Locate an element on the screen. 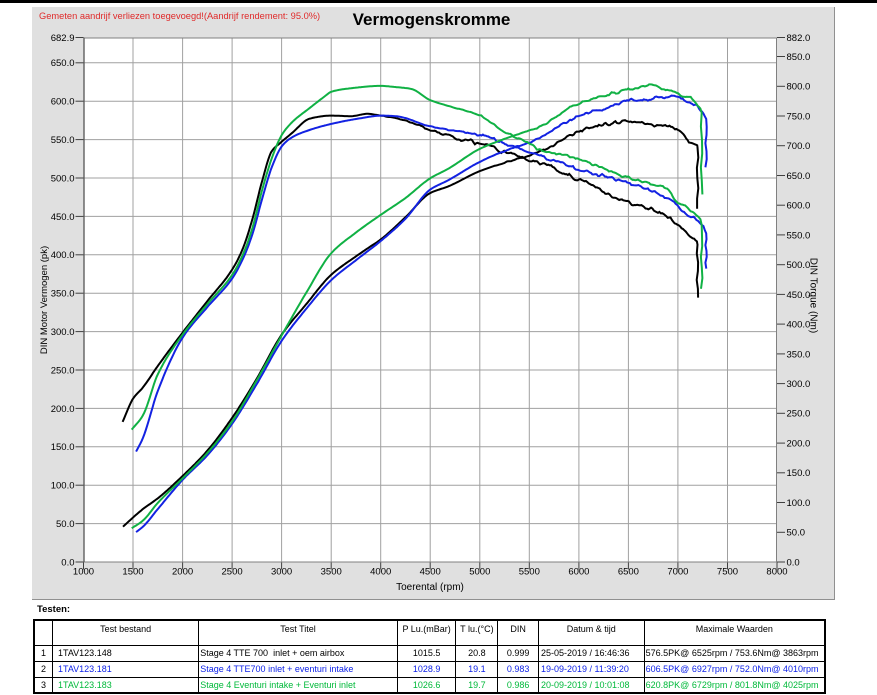  svg-text: DIN Motor Vermogen (pk) is located at coordinates (44, 300).